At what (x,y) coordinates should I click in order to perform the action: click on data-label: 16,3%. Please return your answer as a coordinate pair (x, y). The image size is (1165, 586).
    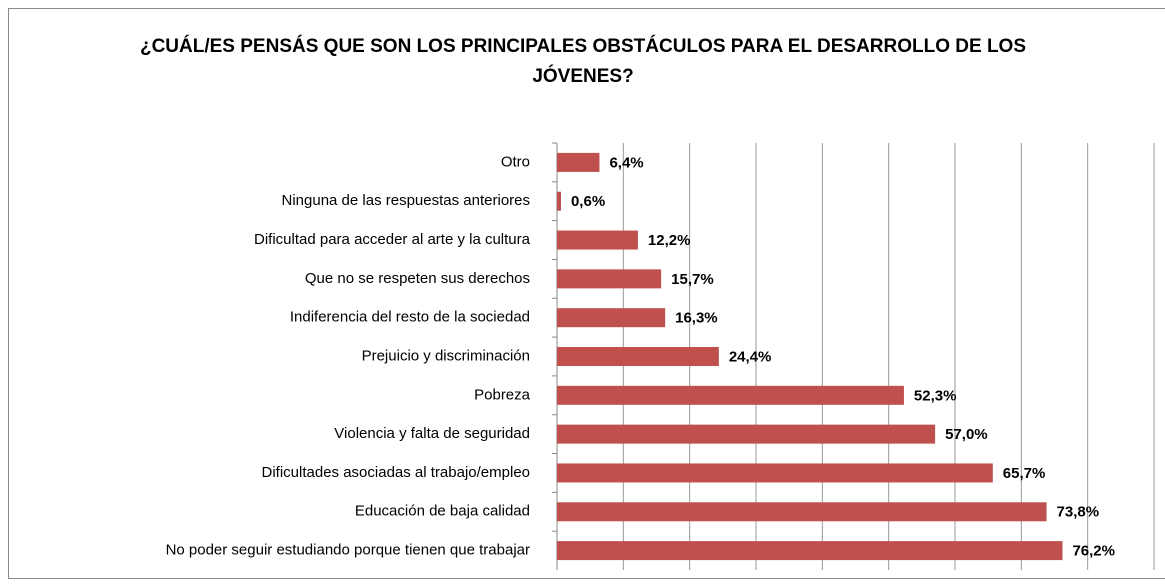
    Looking at the image, I should click on (696, 318).